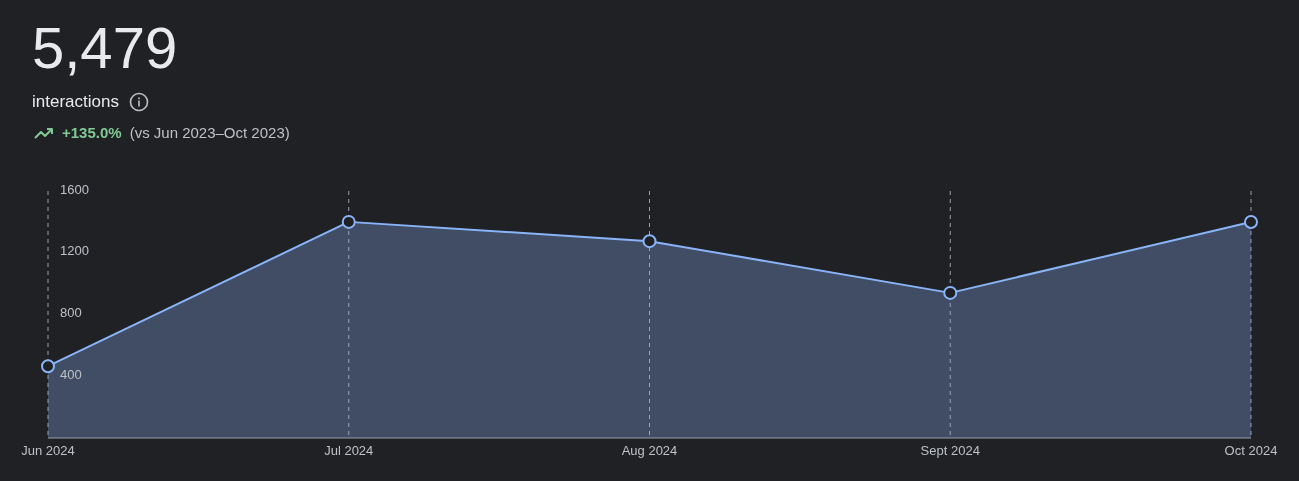 This screenshot has height=481, width=1299. Describe the element at coordinates (74, 189) in the screenshot. I see `y-tick-label: 1600` at that location.